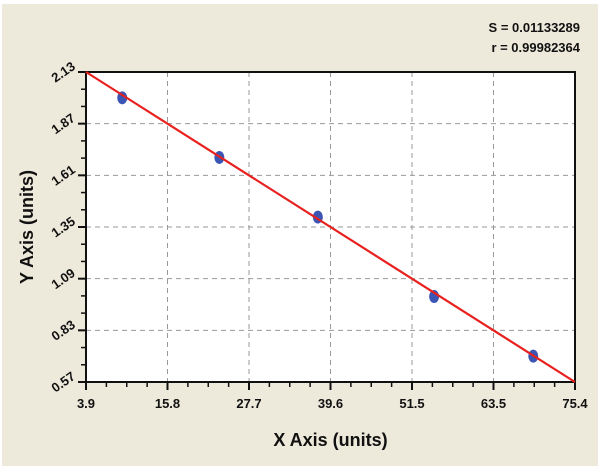  I want to click on x-tick-label: 39.6, so click(330, 403).